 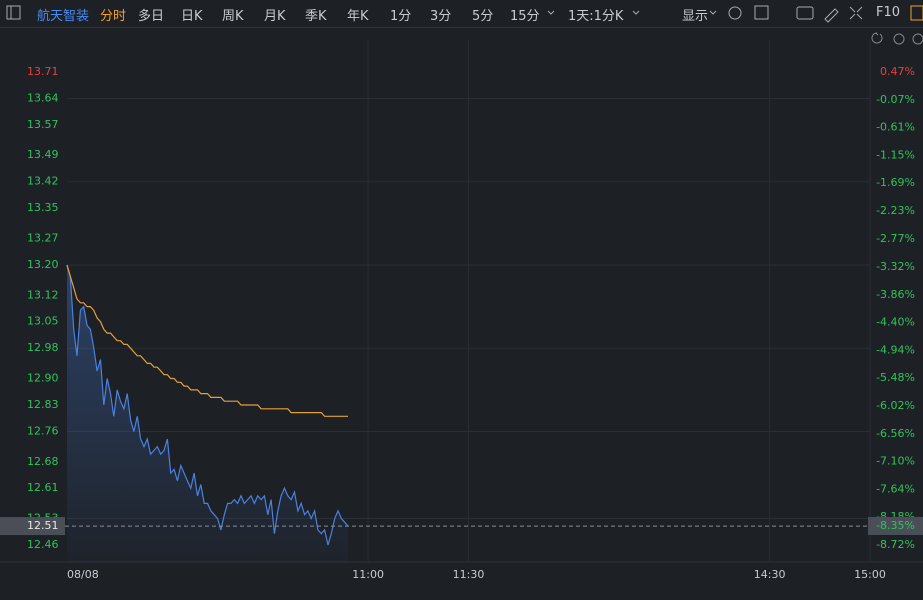 What do you see at coordinates (43, 525) in the screenshot?
I see `last-price-label: 12.51` at bounding box center [43, 525].